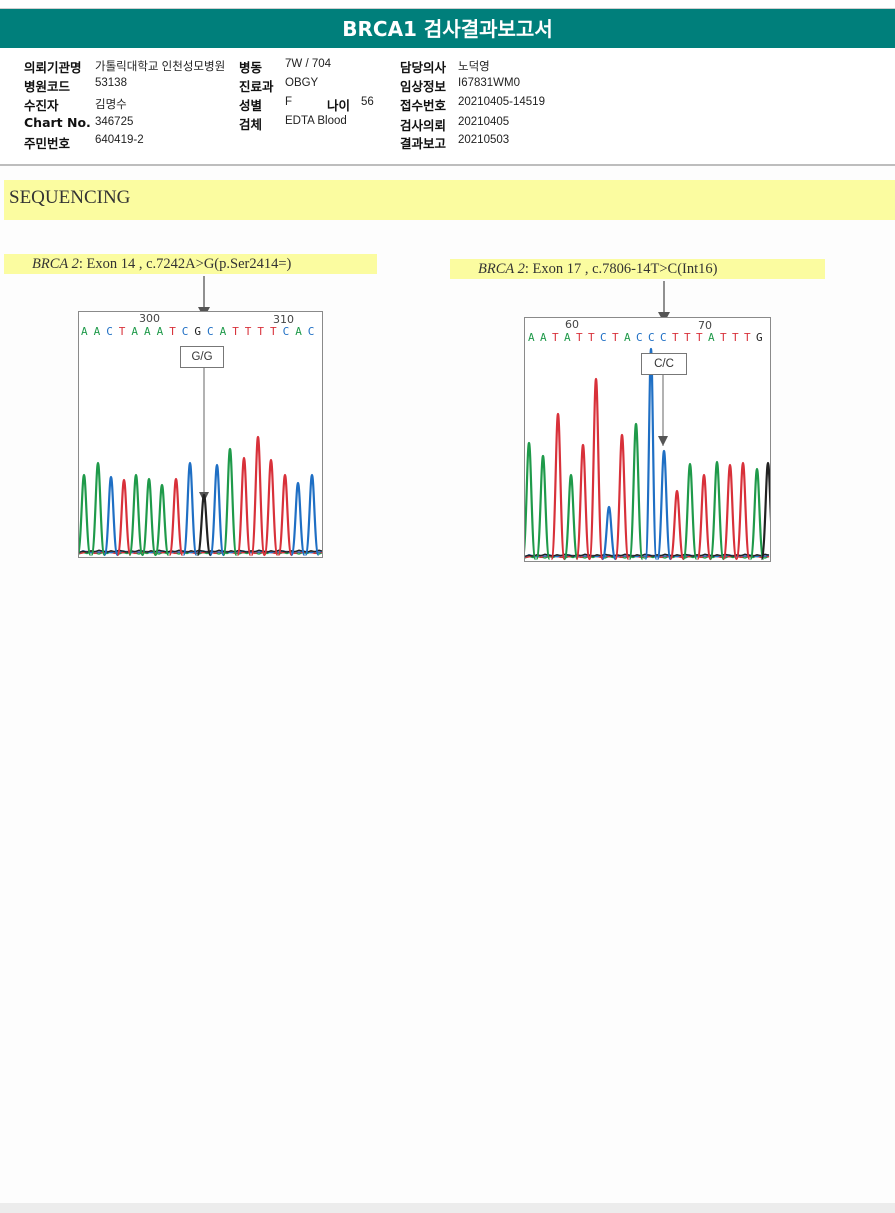  Describe the element at coordinates (449, 200) in the screenshot. I see `section-title: SEQUENCING` at that location.